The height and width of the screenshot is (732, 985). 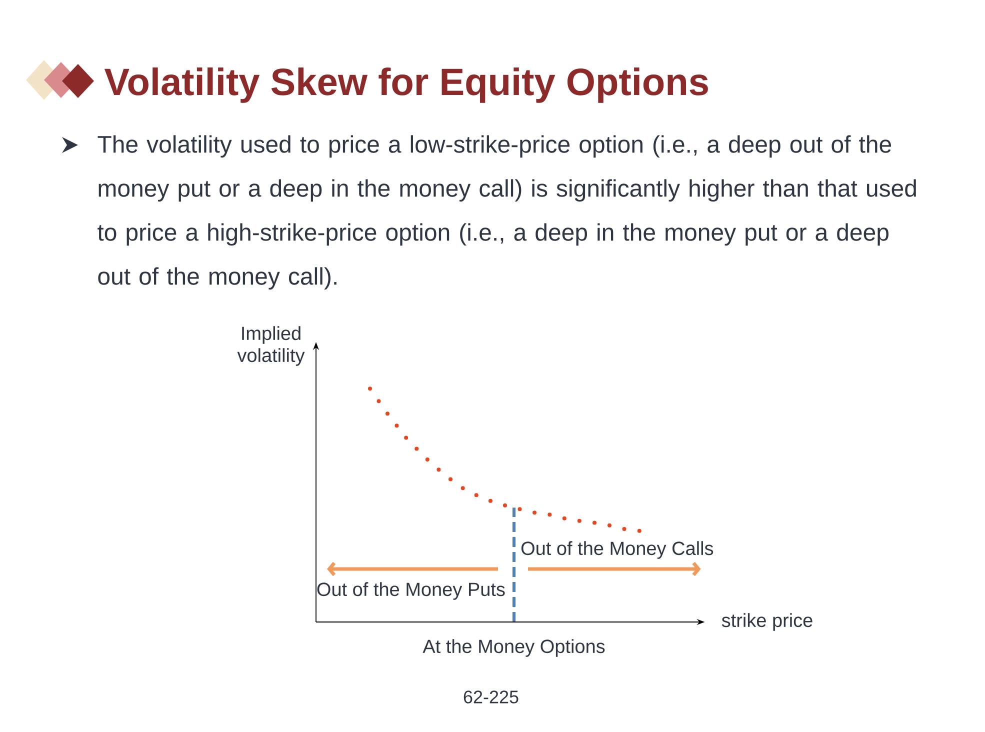 What do you see at coordinates (767, 622) in the screenshot?
I see `x-axis-title: strike price` at bounding box center [767, 622].